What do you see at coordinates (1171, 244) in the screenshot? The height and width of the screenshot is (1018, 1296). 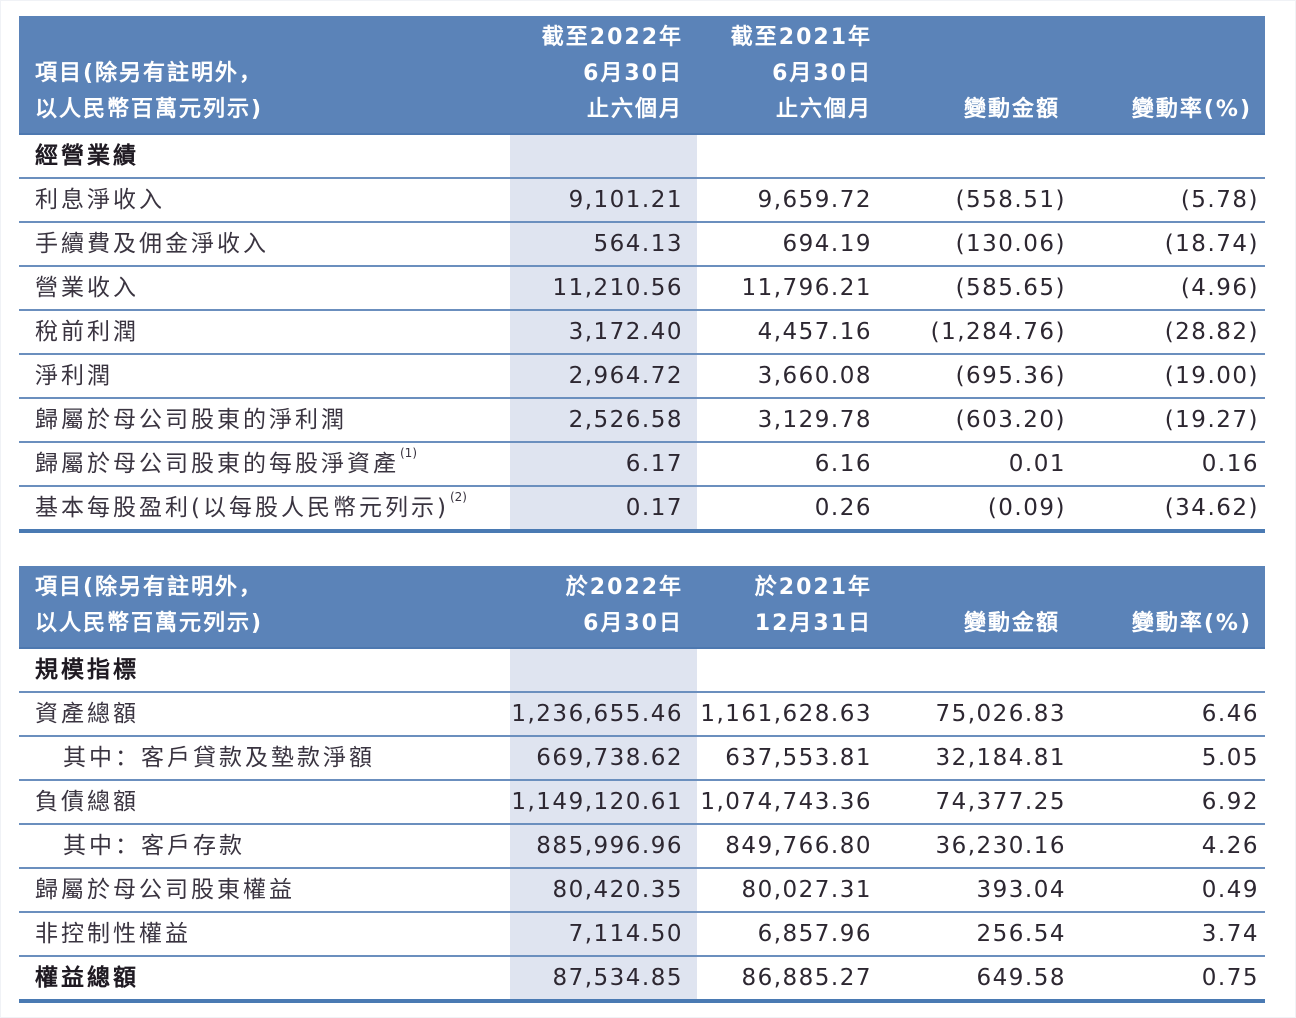 I see `change-rate: (18.74)` at bounding box center [1171, 244].